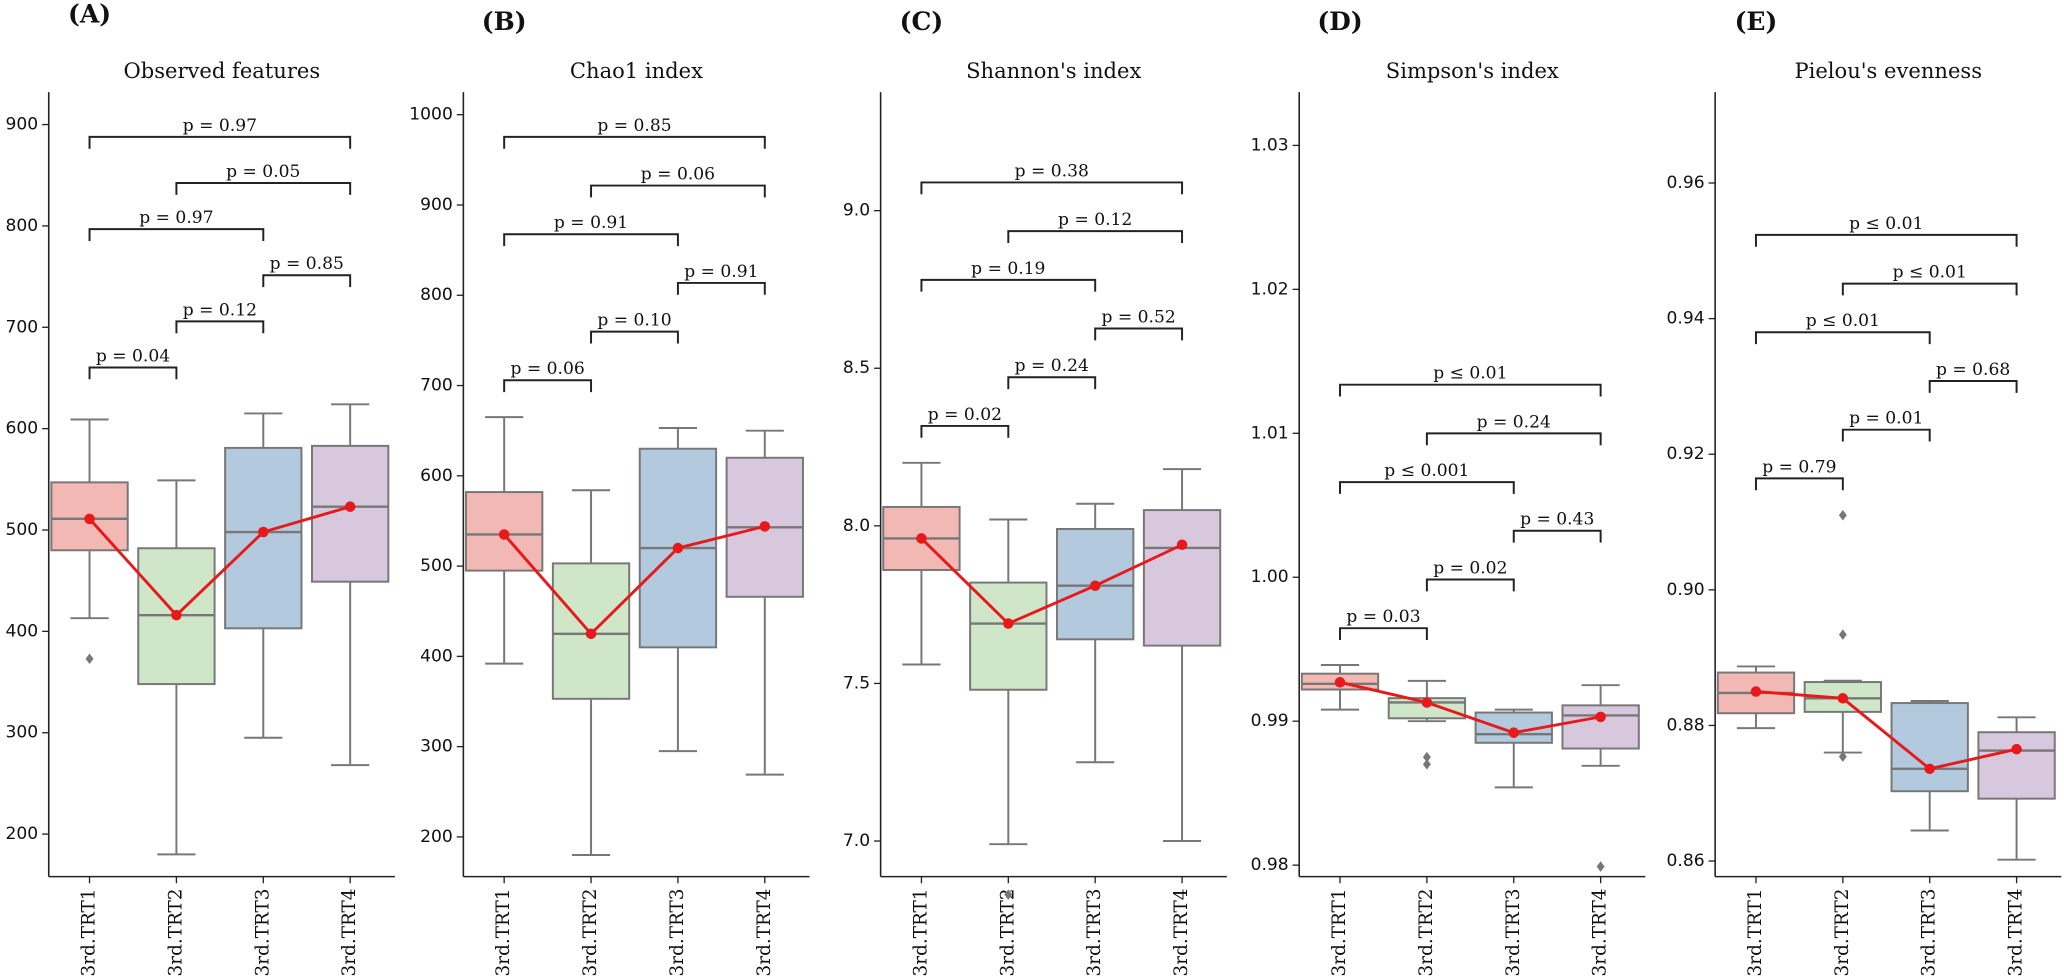 The width and height of the screenshot is (2064, 978). Describe the element at coordinates (922, 21) in the screenshot. I see `panel-label: (C)` at that location.